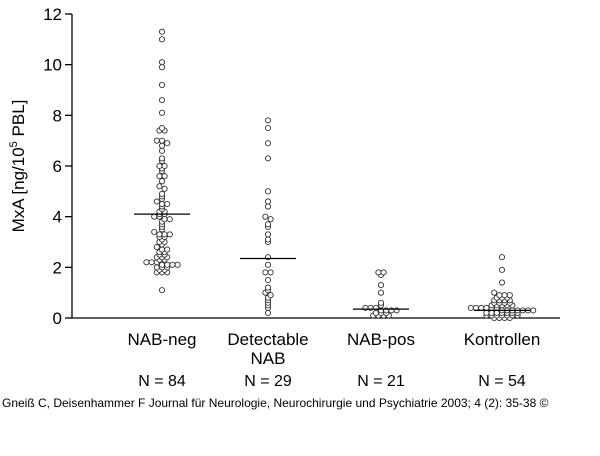 Image resolution: width=600 pixels, height=456 pixels. Describe the element at coordinates (502, 381) in the screenshot. I see `group-n-label: N = 54` at that location.